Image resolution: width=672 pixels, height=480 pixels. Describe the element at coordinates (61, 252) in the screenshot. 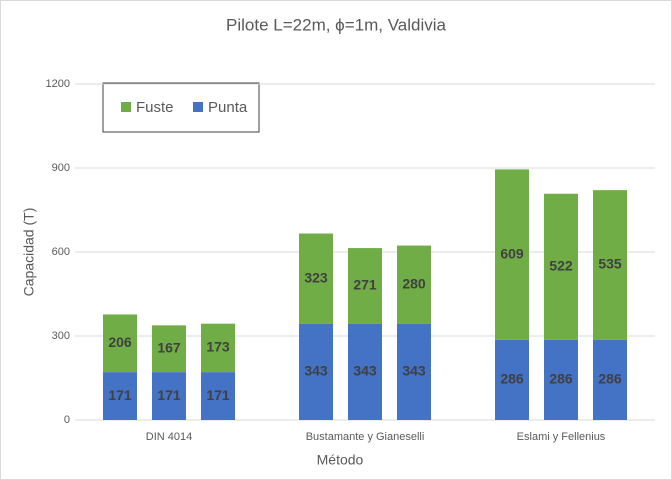

I see `y-tick-label: 600` at that location.